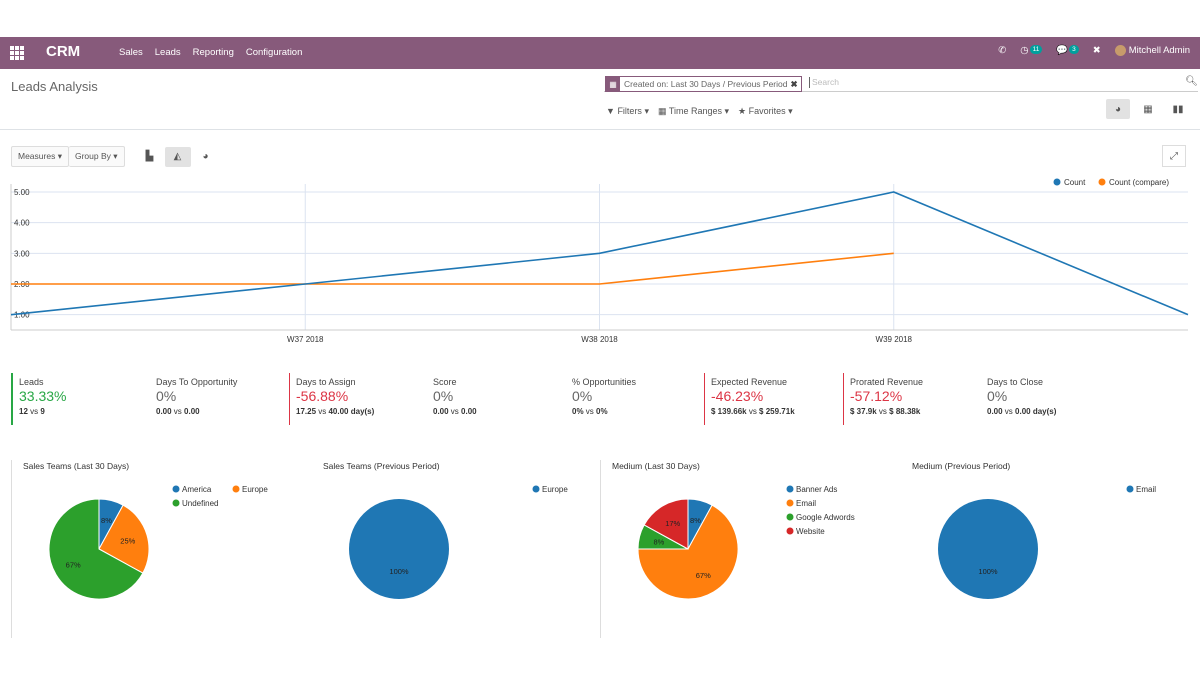 The height and width of the screenshot is (675, 1200). Describe the element at coordinates (40, 156) in the screenshot. I see `measures-button: Measures ▾` at that location.